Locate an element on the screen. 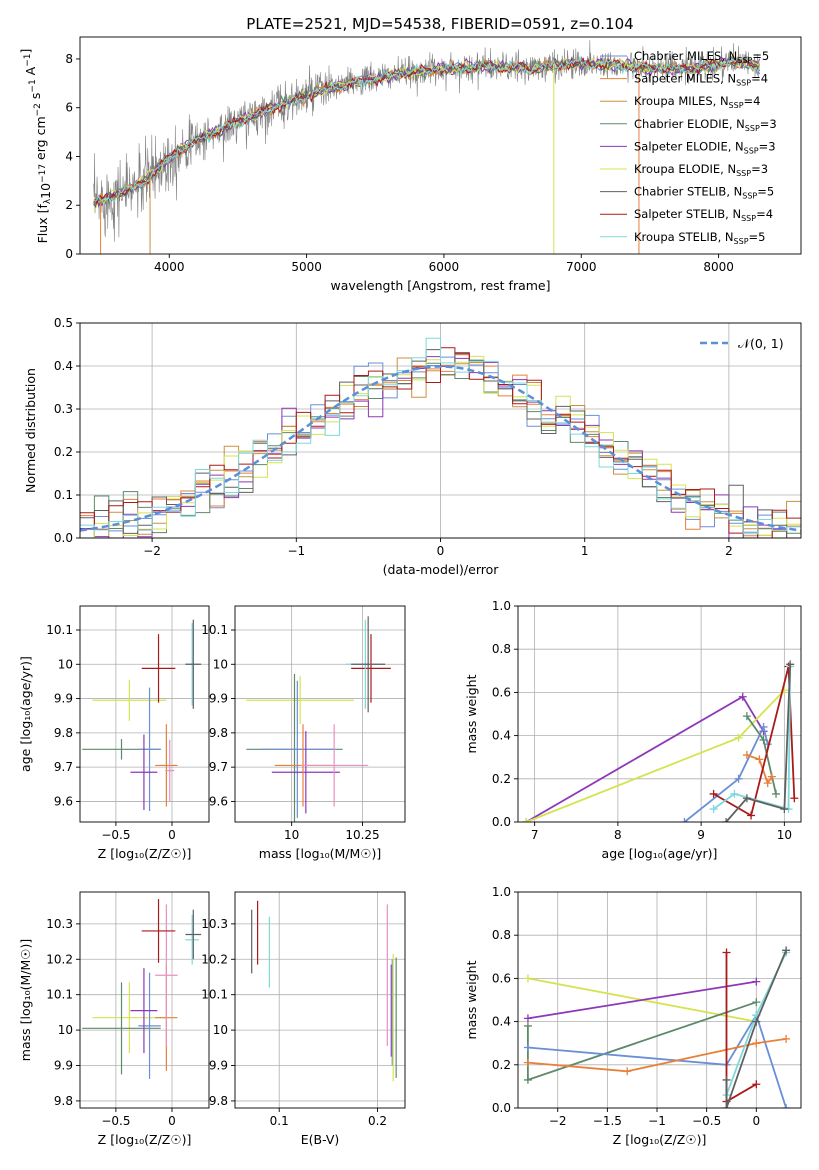 The image size is (819, 1170). axis-label-y: age [log₁₀(age/yr)] is located at coordinates (25, 714).